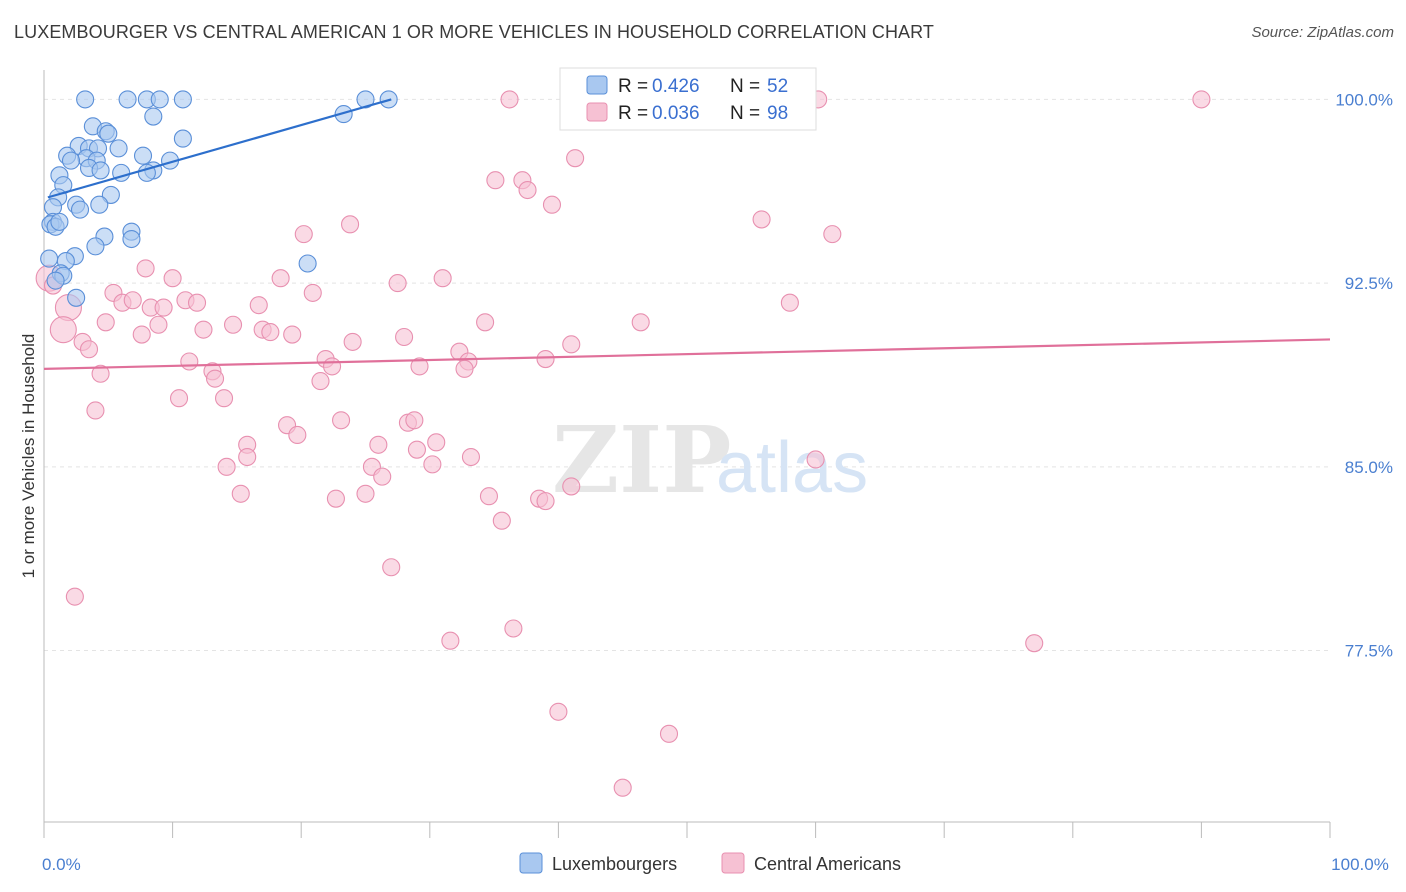 This screenshot has height=892, width=1406. What do you see at coordinates (597, 112) in the screenshot?
I see `legend-swatch-central-americans` at bounding box center [597, 112].